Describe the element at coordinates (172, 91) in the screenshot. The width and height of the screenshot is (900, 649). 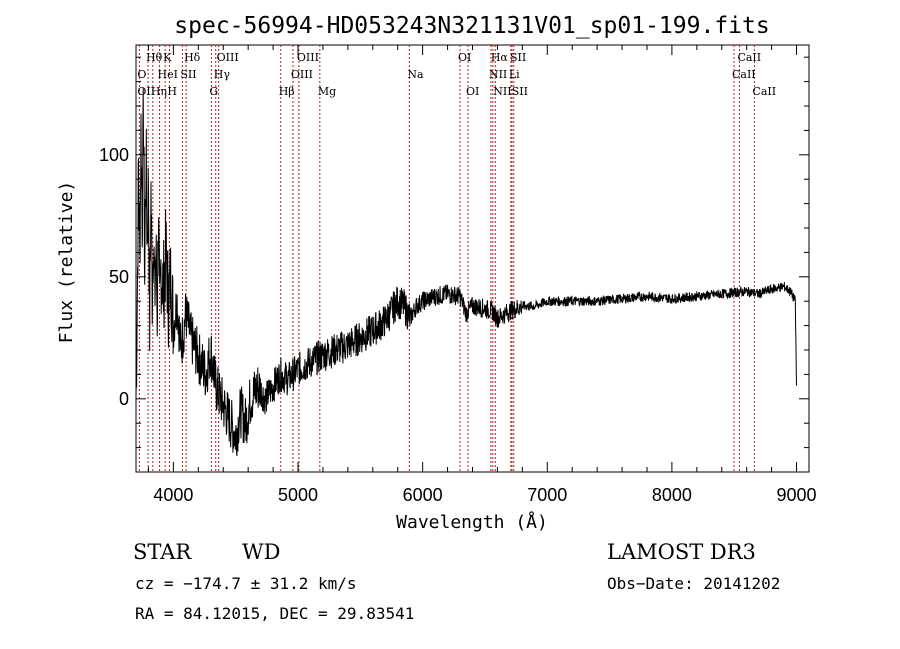
I see `marker-label: H` at that location.